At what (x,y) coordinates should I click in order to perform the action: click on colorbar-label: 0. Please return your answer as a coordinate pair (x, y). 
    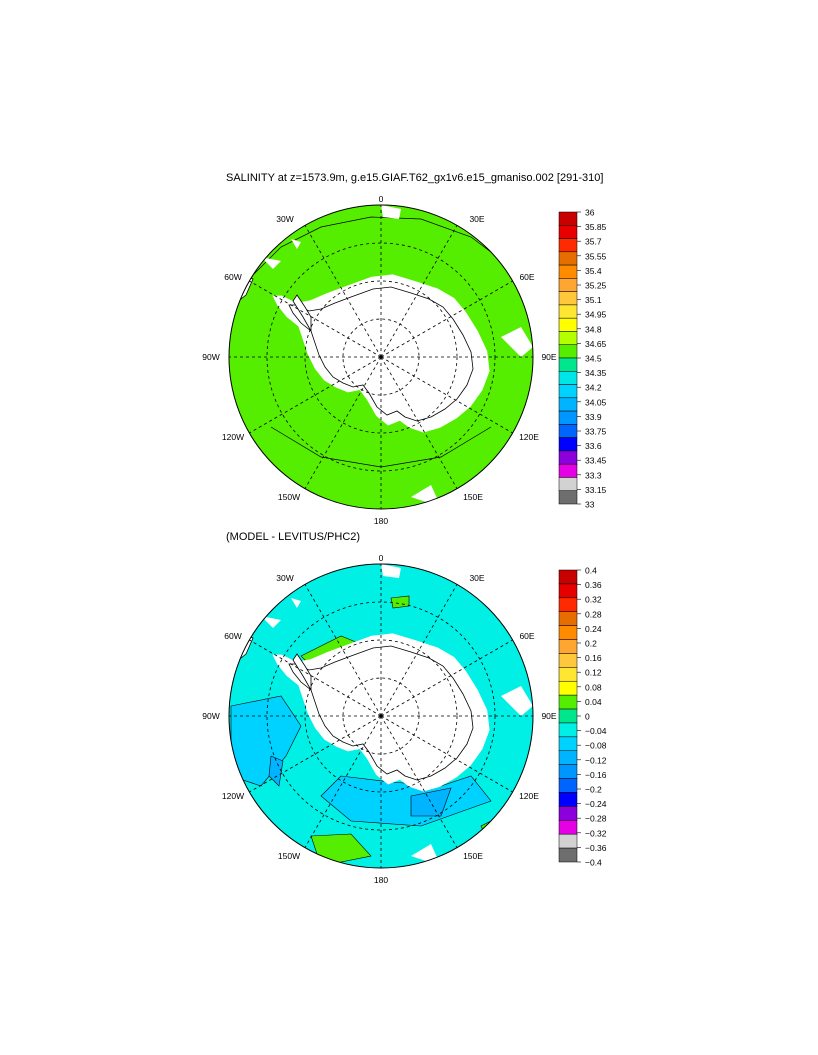
    Looking at the image, I should click on (587, 717).